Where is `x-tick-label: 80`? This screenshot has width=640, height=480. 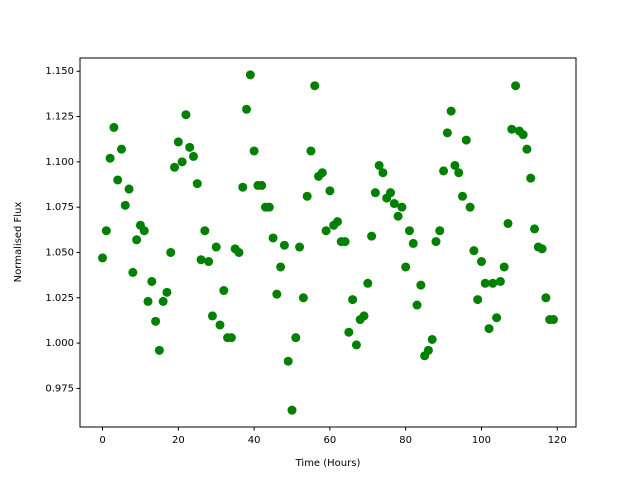 x-tick-label: 80 is located at coordinates (405, 440).